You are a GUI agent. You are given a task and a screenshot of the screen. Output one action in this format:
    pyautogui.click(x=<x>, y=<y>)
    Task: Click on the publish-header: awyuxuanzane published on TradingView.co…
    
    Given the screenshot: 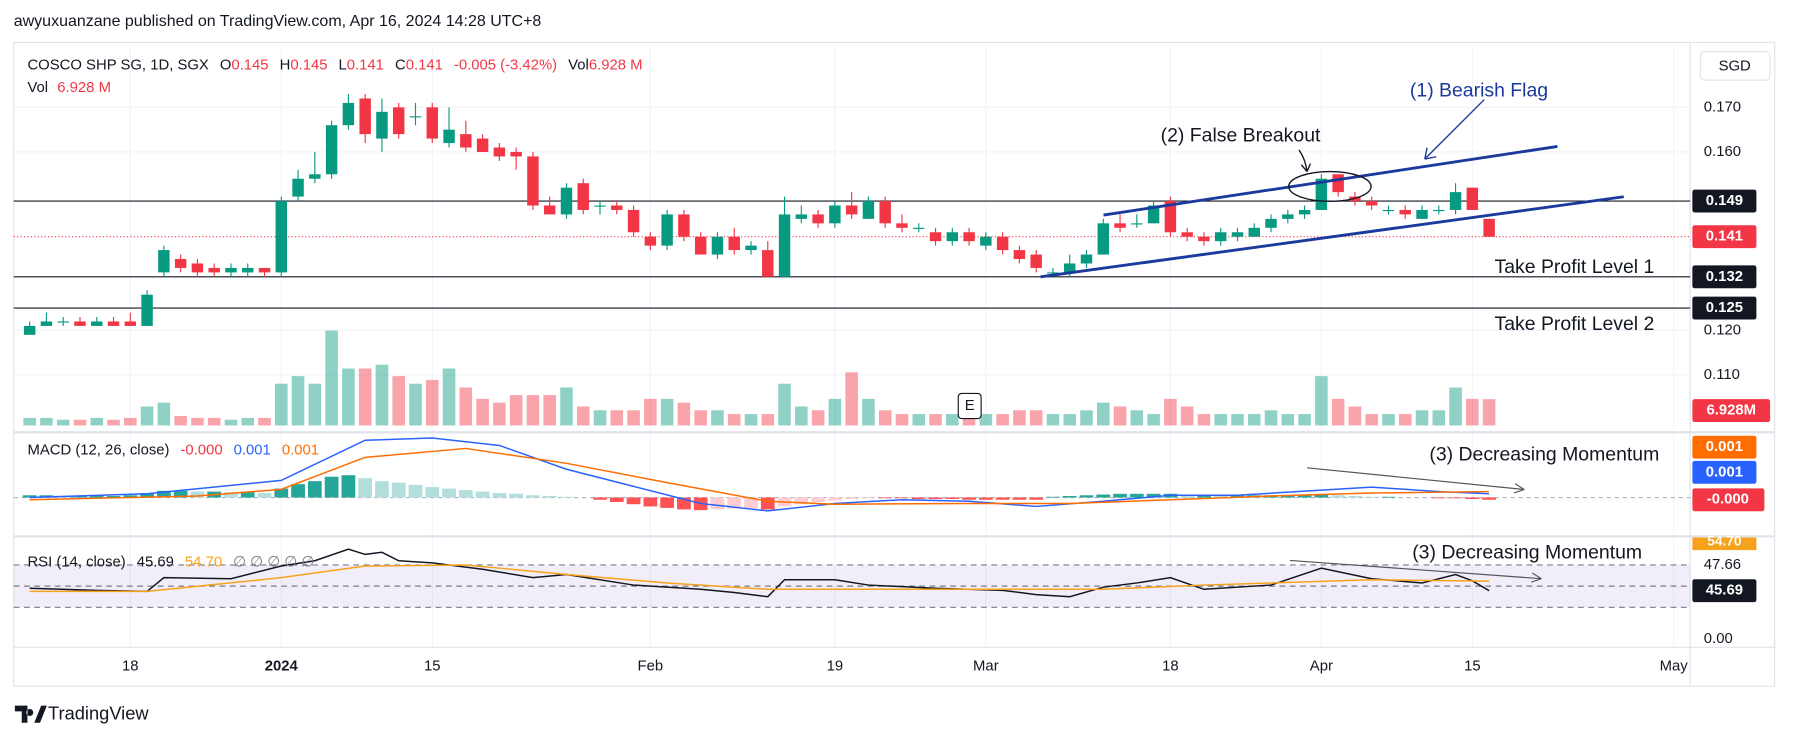 What is the action you would take?
    pyautogui.click(x=278, y=21)
    